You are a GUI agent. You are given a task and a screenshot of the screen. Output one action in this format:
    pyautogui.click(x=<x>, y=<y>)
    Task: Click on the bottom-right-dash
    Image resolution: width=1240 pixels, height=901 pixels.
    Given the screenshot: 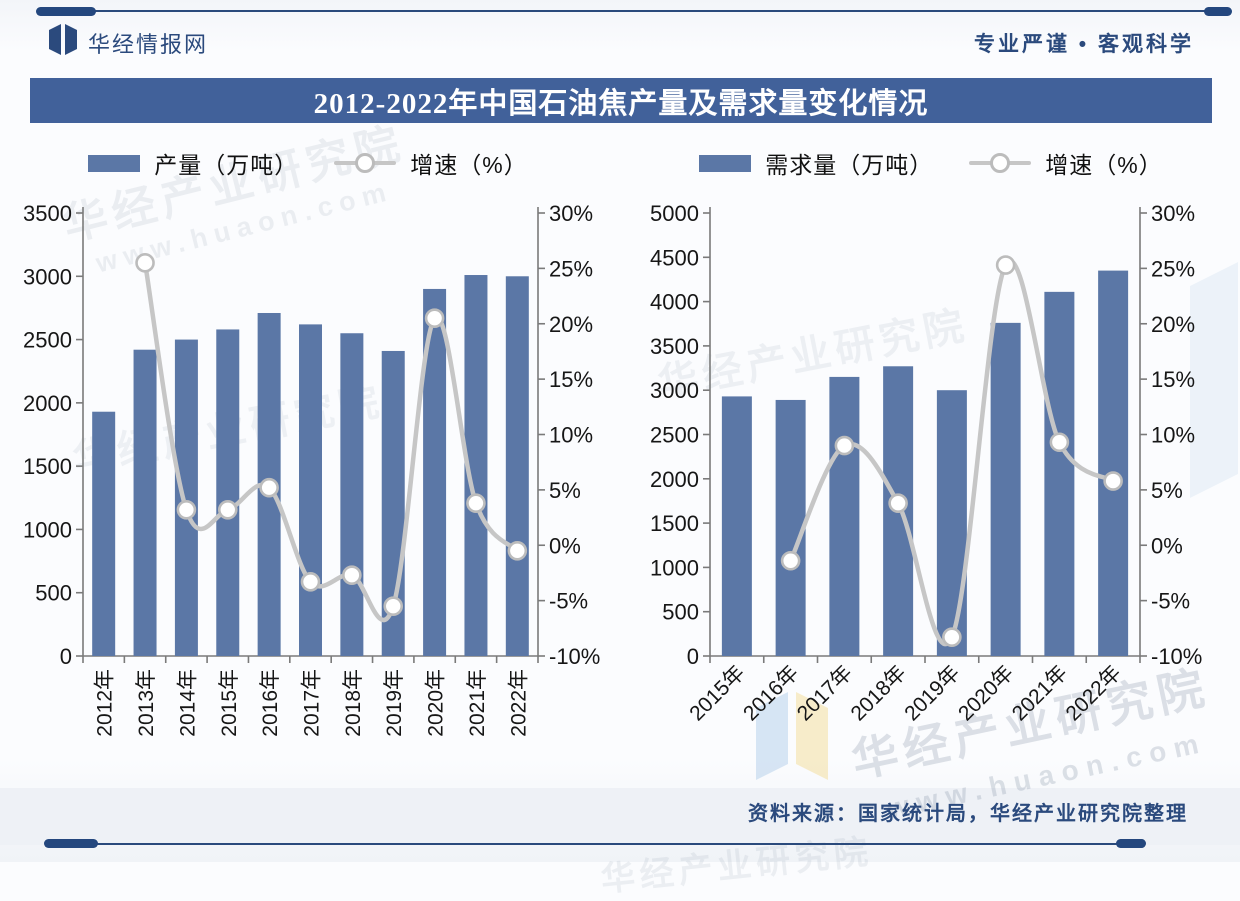 What is the action you would take?
    pyautogui.click(x=1131, y=843)
    